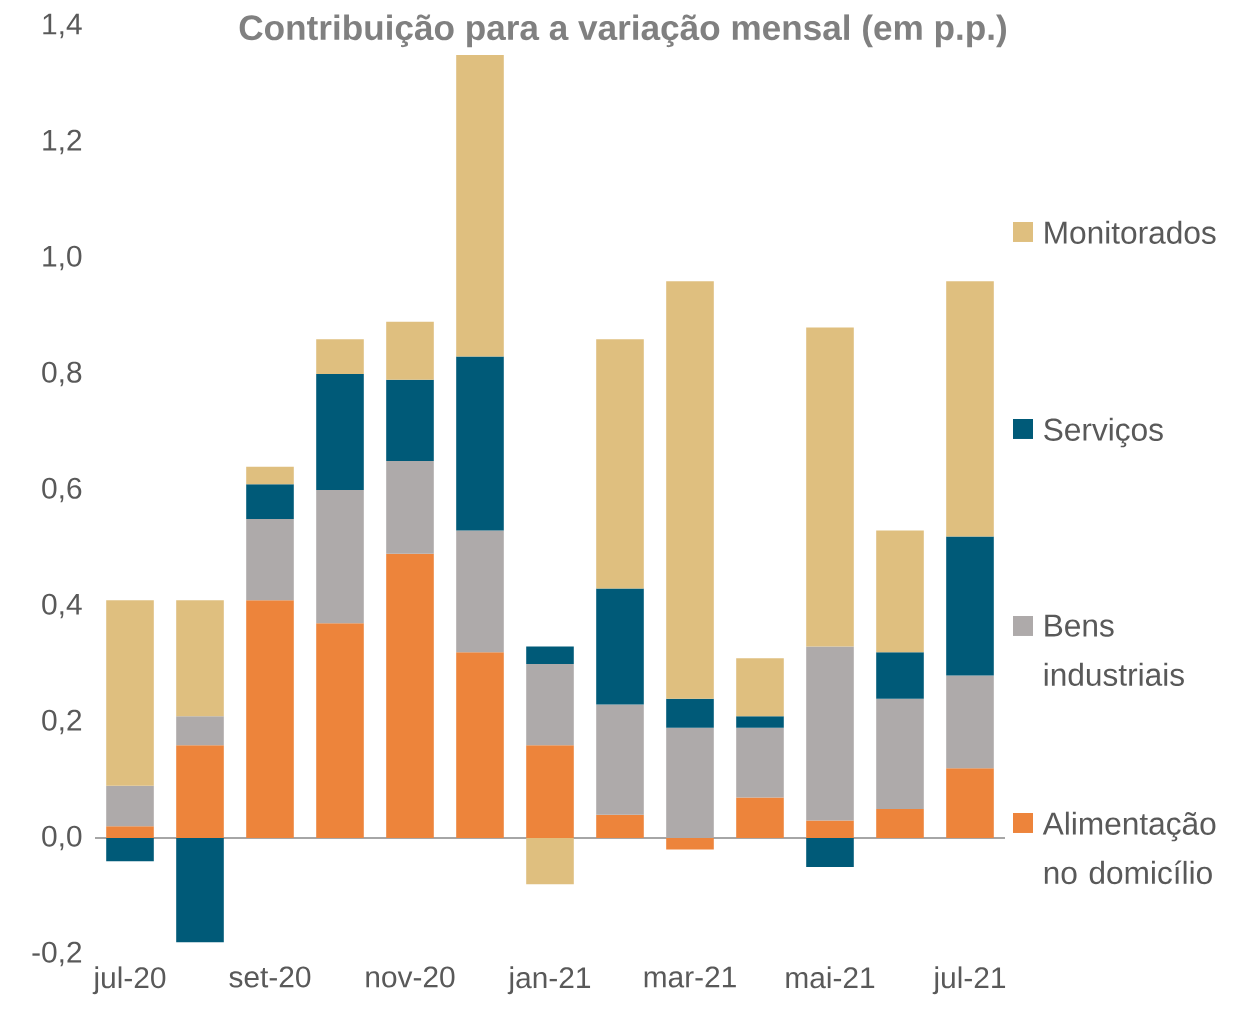 This screenshot has width=1246, height=1023. I want to click on x-tick-label: jul-20, so click(129, 980).